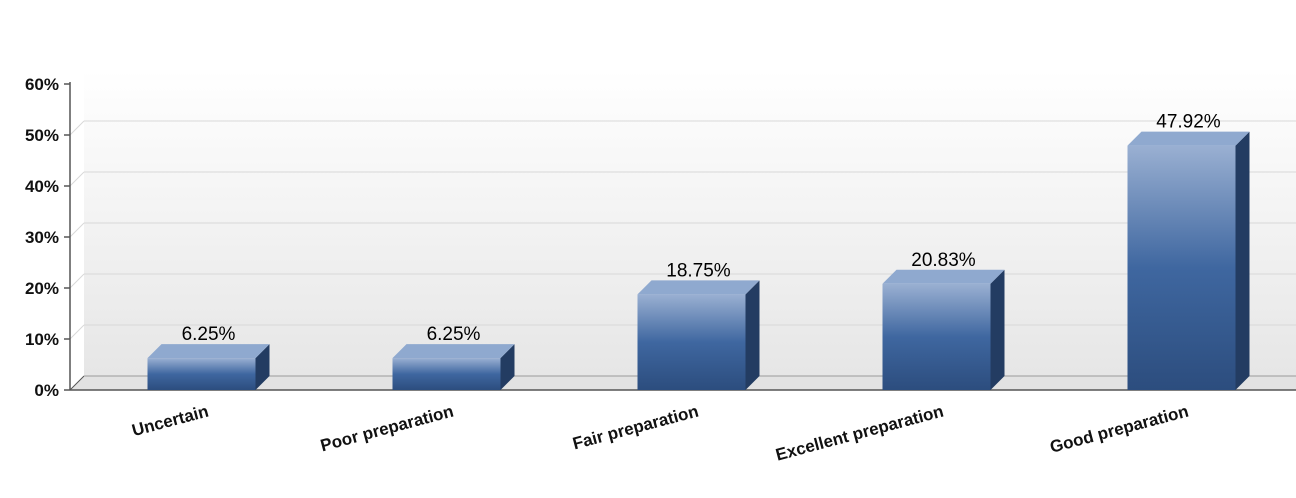 This screenshot has width=1296, height=498. What do you see at coordinates (943, 260) in the screenshot?
I see `data-label: 20.83%` at bounding box center [943, 260].